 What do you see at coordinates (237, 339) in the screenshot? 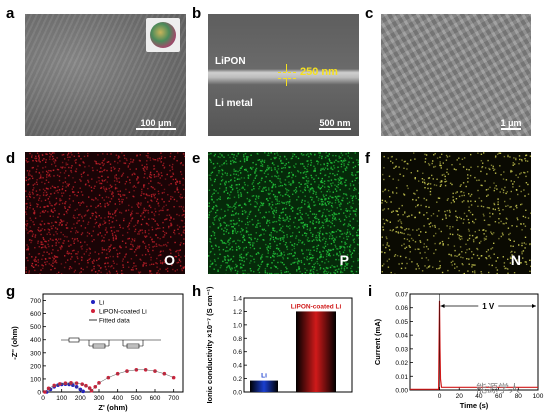
I see `y-tick-label: 0.8` at bounding box center [237, 339].